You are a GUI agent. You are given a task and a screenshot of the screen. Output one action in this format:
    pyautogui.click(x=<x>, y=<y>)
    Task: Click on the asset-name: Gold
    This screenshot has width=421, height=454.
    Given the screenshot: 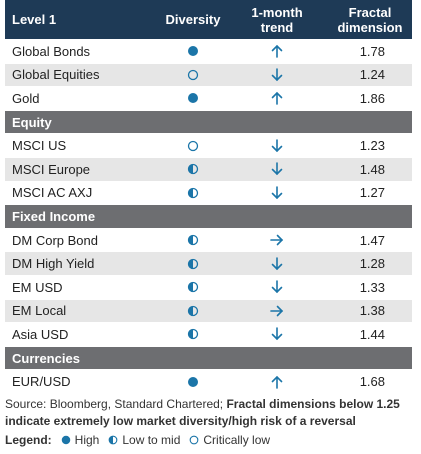 What is the action you would take?
    pyautogui.click(x=26, y=98)
    